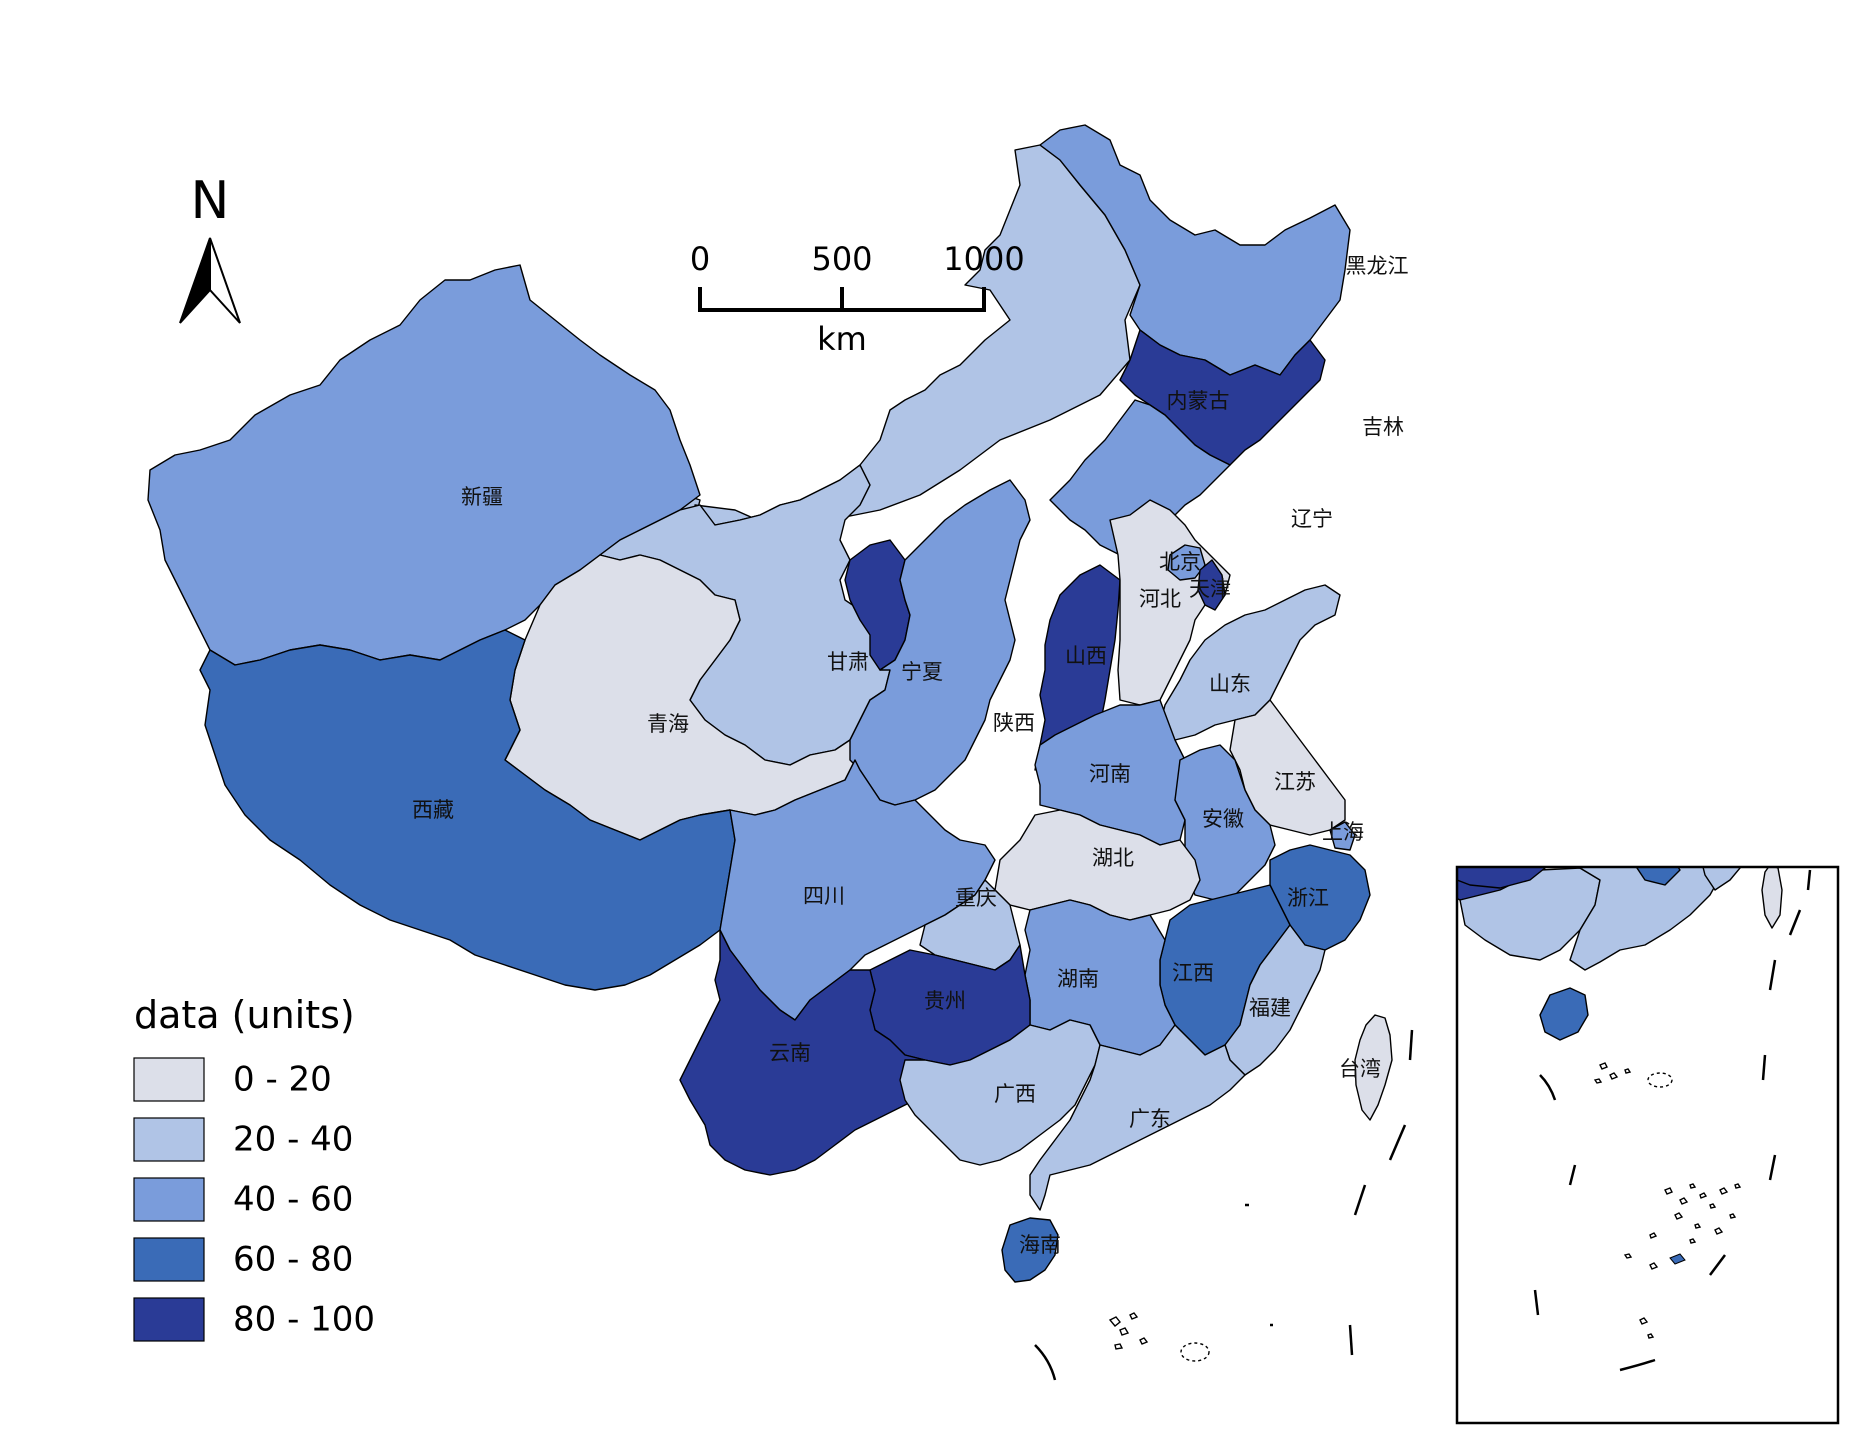  What do you see at coordinates (482, 497) in the screenshot?
I see `province-label-xinjiang: 新疆` at bounding box center [482, 497].